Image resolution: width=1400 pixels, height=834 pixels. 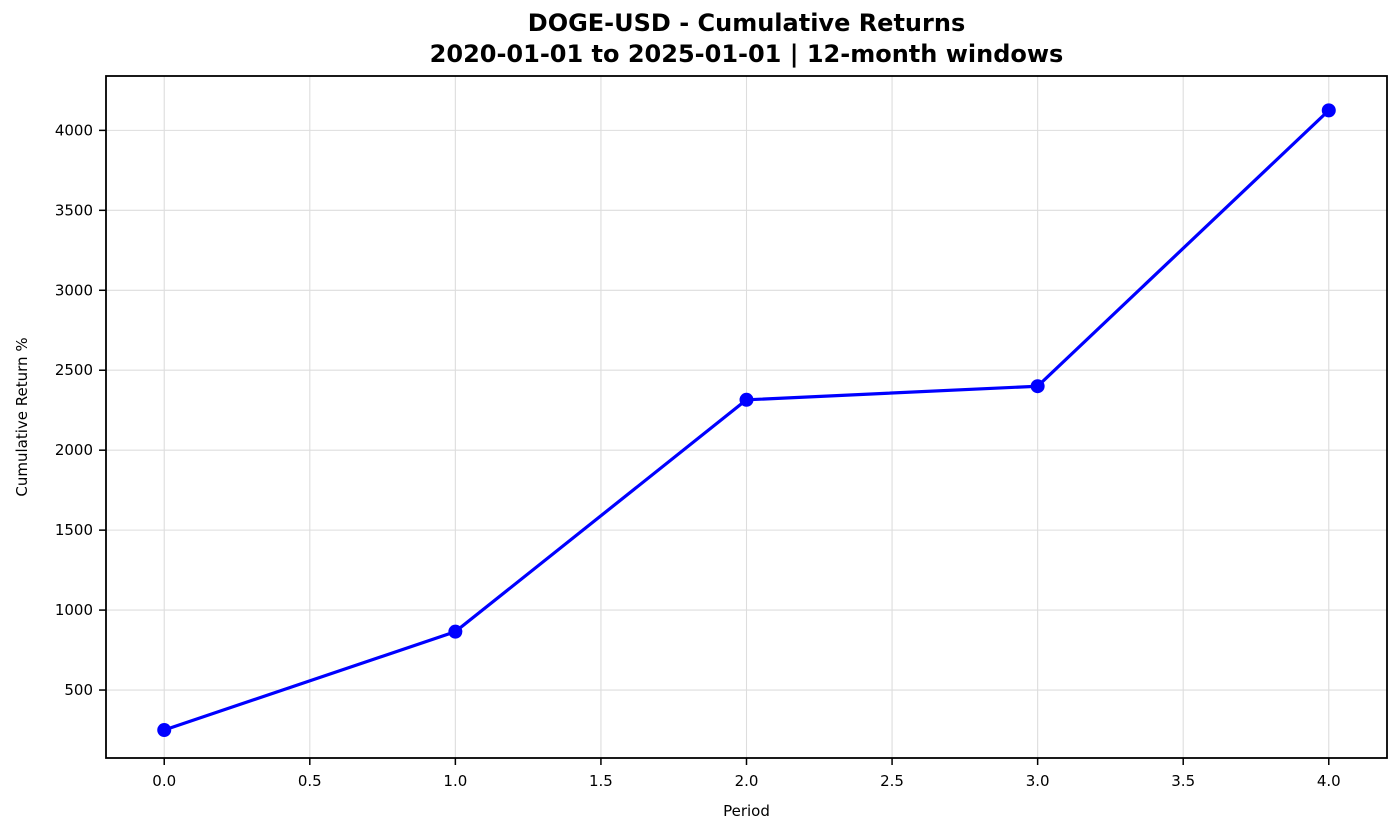 I want to click on x-tick-label: 1.5, so click(x=601, y=781).